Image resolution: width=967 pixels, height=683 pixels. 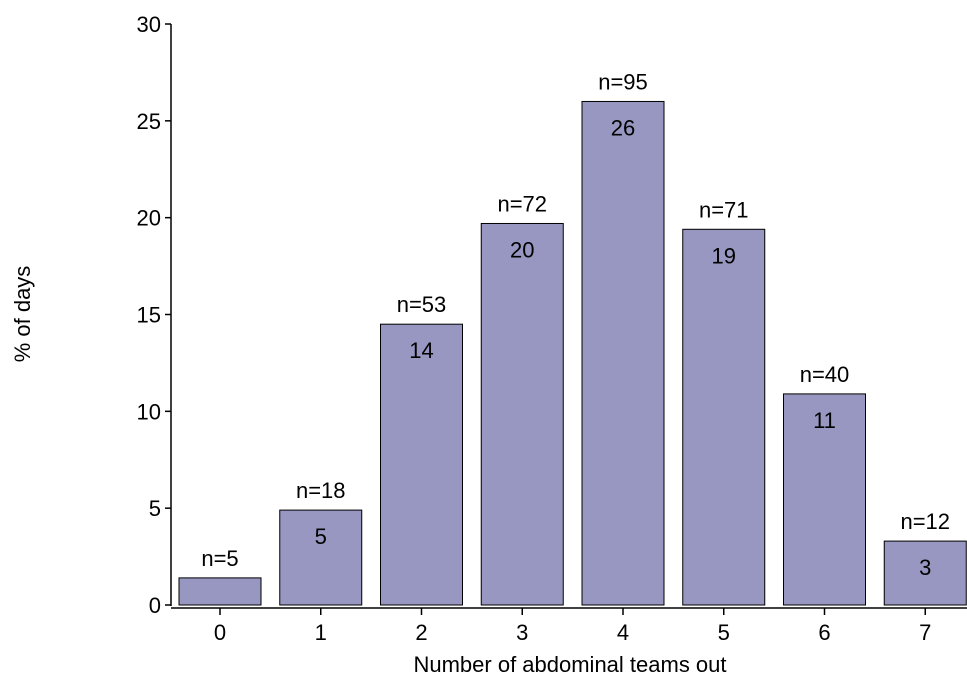 What do you see at coordinates (321, 632) in the screenshot?
I see `x-tick-label: 1` at bounding box center [321, 632].